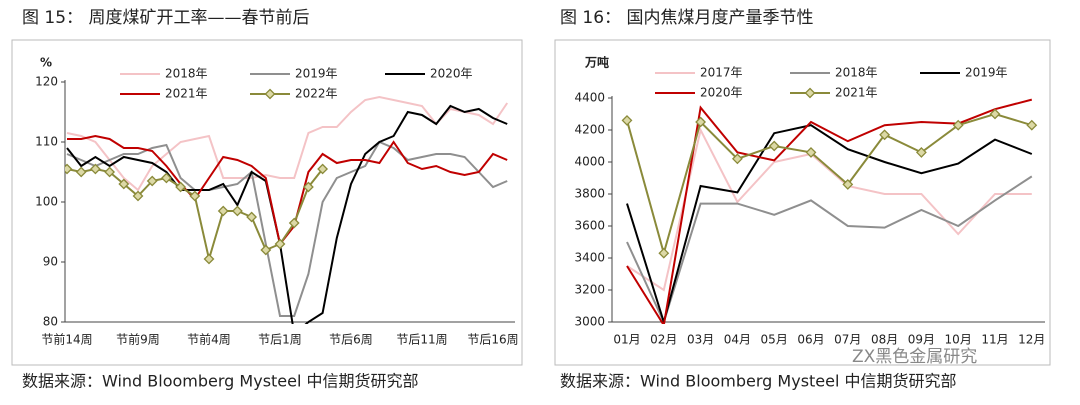 This screenshot has height=405, width=1080. What do you see at coordinates (700, 340) in the screenshot?
I see `x-tick-label: 03月` at bounding box center [700, 340].